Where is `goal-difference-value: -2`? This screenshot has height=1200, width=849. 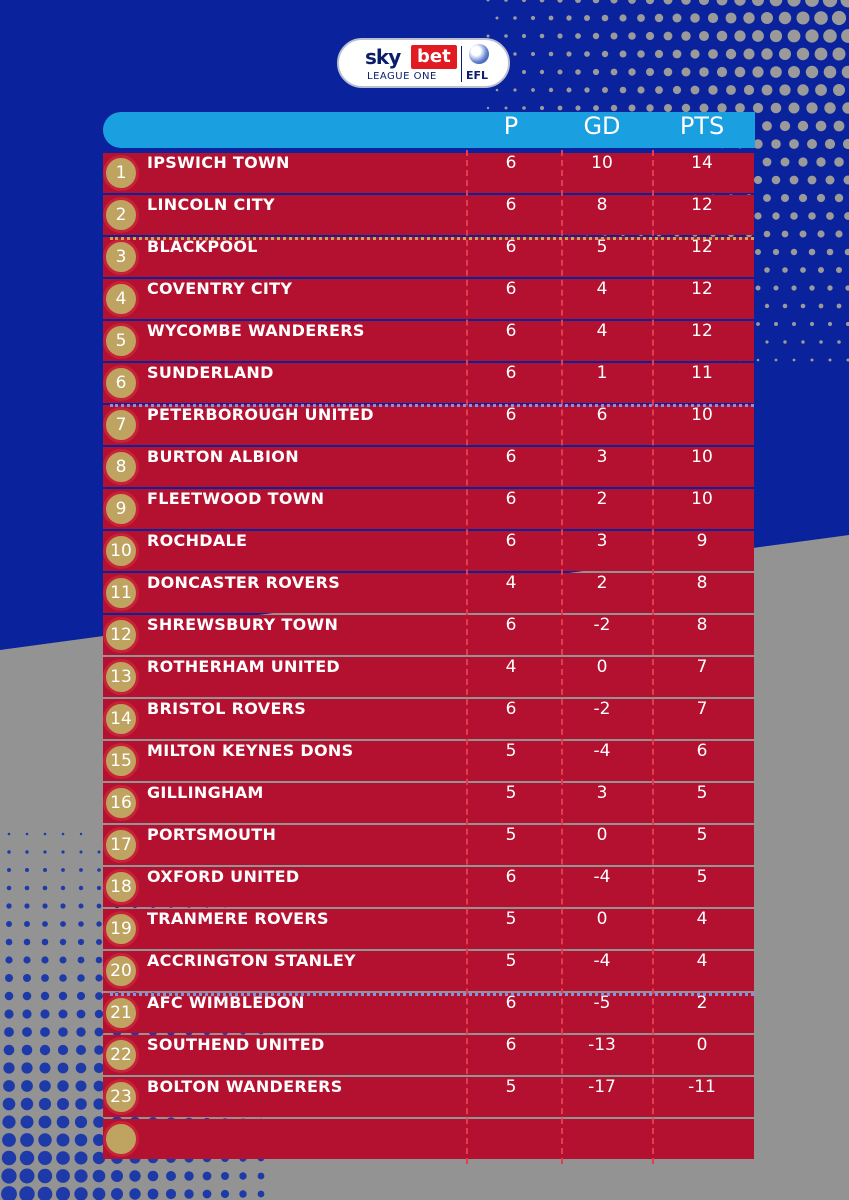
goal-difference-value: -2 is located at coordinates (602, 709).